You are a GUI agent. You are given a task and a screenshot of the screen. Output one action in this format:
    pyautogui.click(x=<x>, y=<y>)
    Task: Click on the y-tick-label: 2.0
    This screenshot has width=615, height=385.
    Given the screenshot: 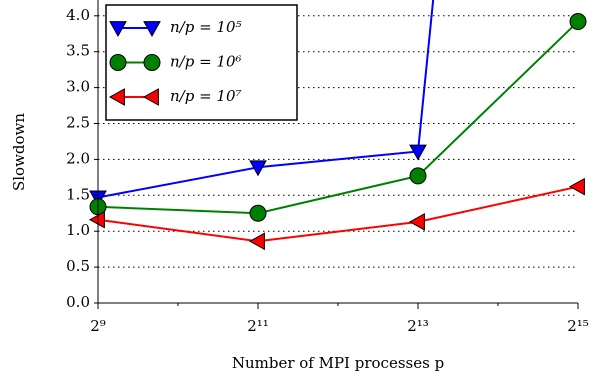 What is the action you would take?
    pyautogui.click(x=78, y=158)
    